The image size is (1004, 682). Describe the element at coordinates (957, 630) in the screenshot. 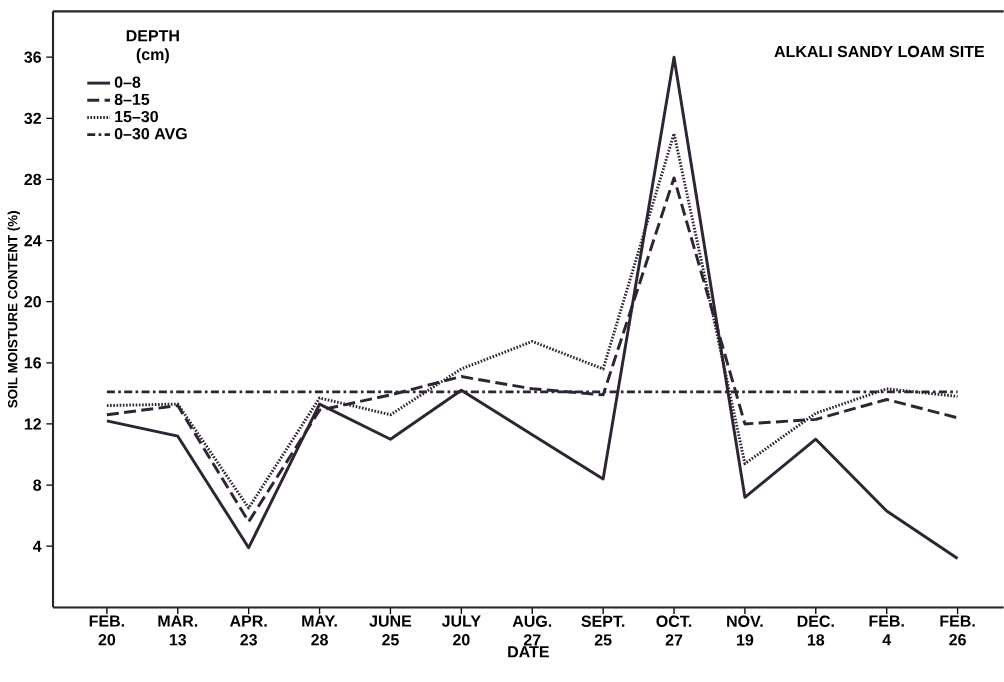

I see `x-tick-label: FEB. 26` at that location.